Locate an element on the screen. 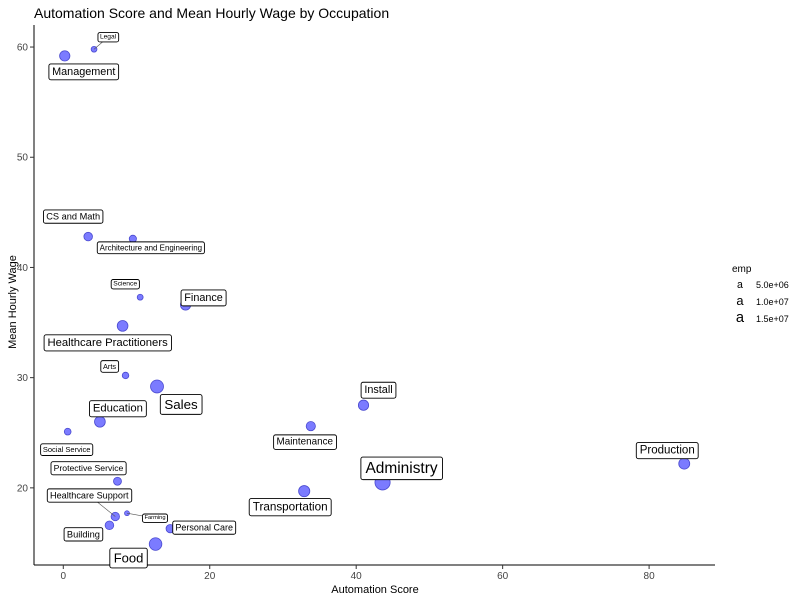 The width and height of the screenshot is (800, 600). legend: emp a 5.0e+06 a 1.0e+07 a 1.5e+07 is located at coordinates (760, 295).